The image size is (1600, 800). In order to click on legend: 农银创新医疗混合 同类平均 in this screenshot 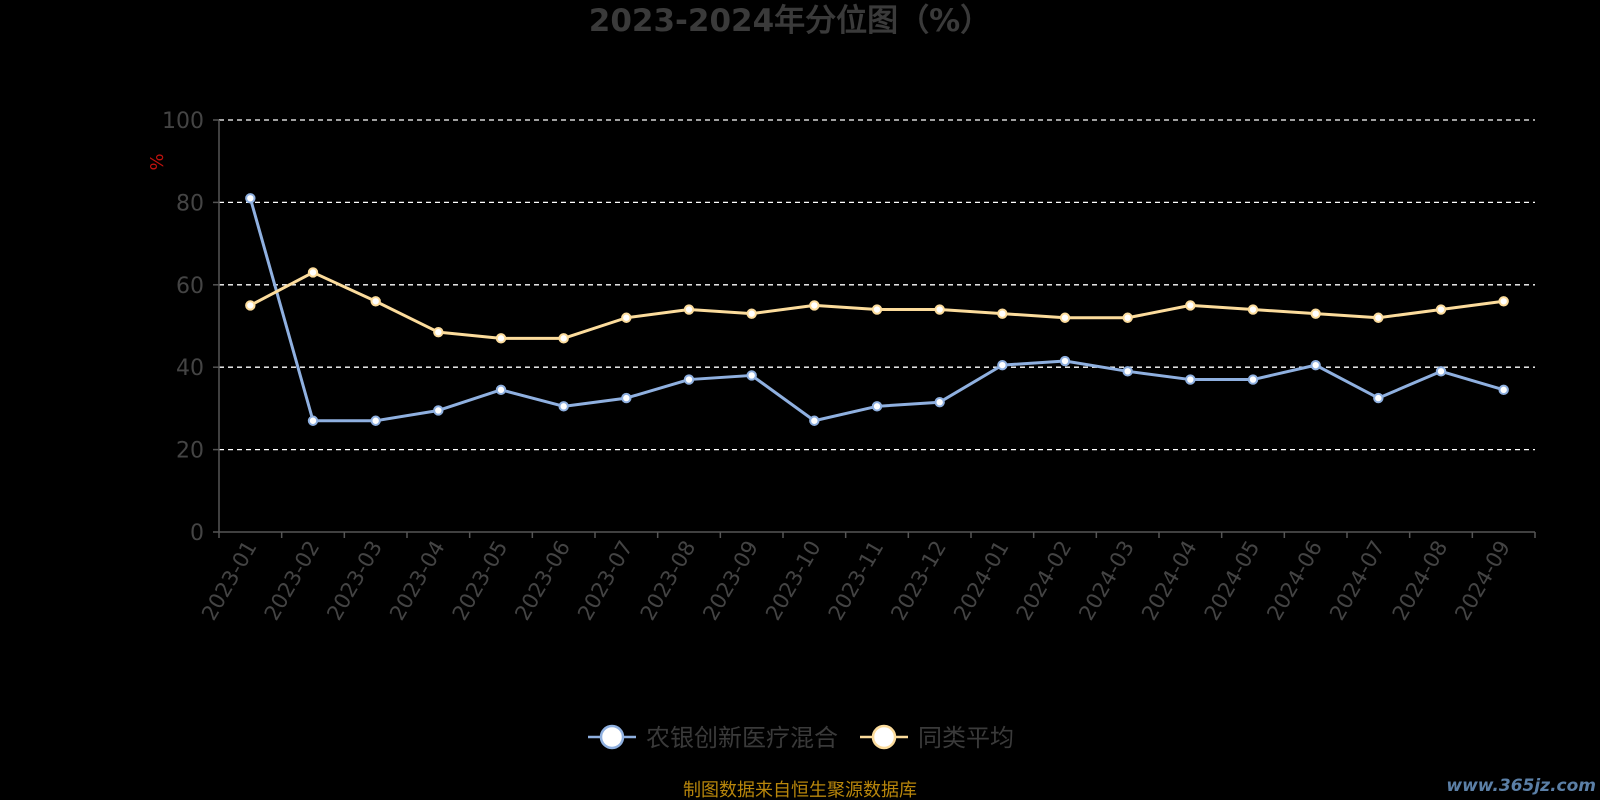, I will do `click(801, 738)`.